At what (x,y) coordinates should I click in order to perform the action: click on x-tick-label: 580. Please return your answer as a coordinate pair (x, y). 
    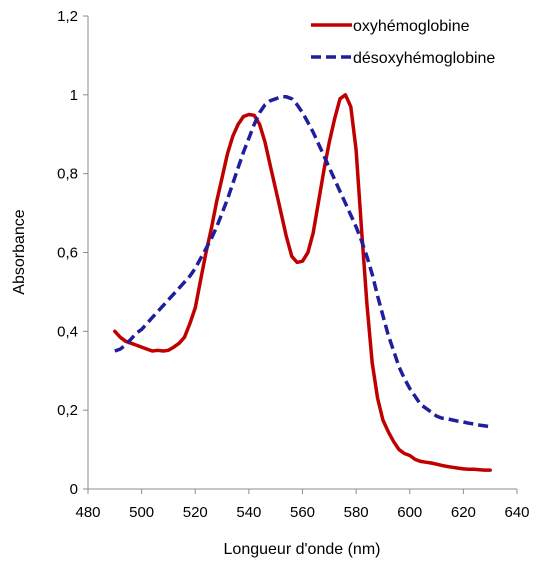
    Looking at the image, I should click on (356, 512).